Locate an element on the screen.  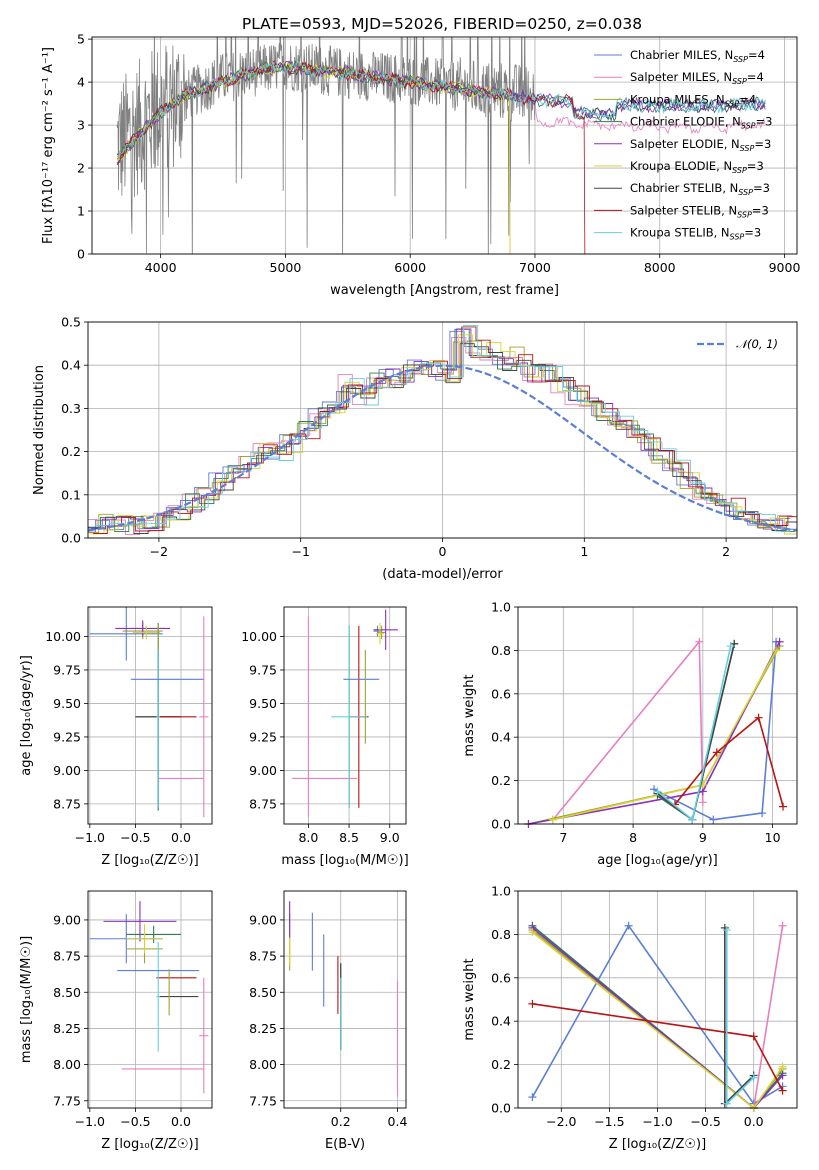
y-tick-label: 8.75 is located at coordinates (263, 803).